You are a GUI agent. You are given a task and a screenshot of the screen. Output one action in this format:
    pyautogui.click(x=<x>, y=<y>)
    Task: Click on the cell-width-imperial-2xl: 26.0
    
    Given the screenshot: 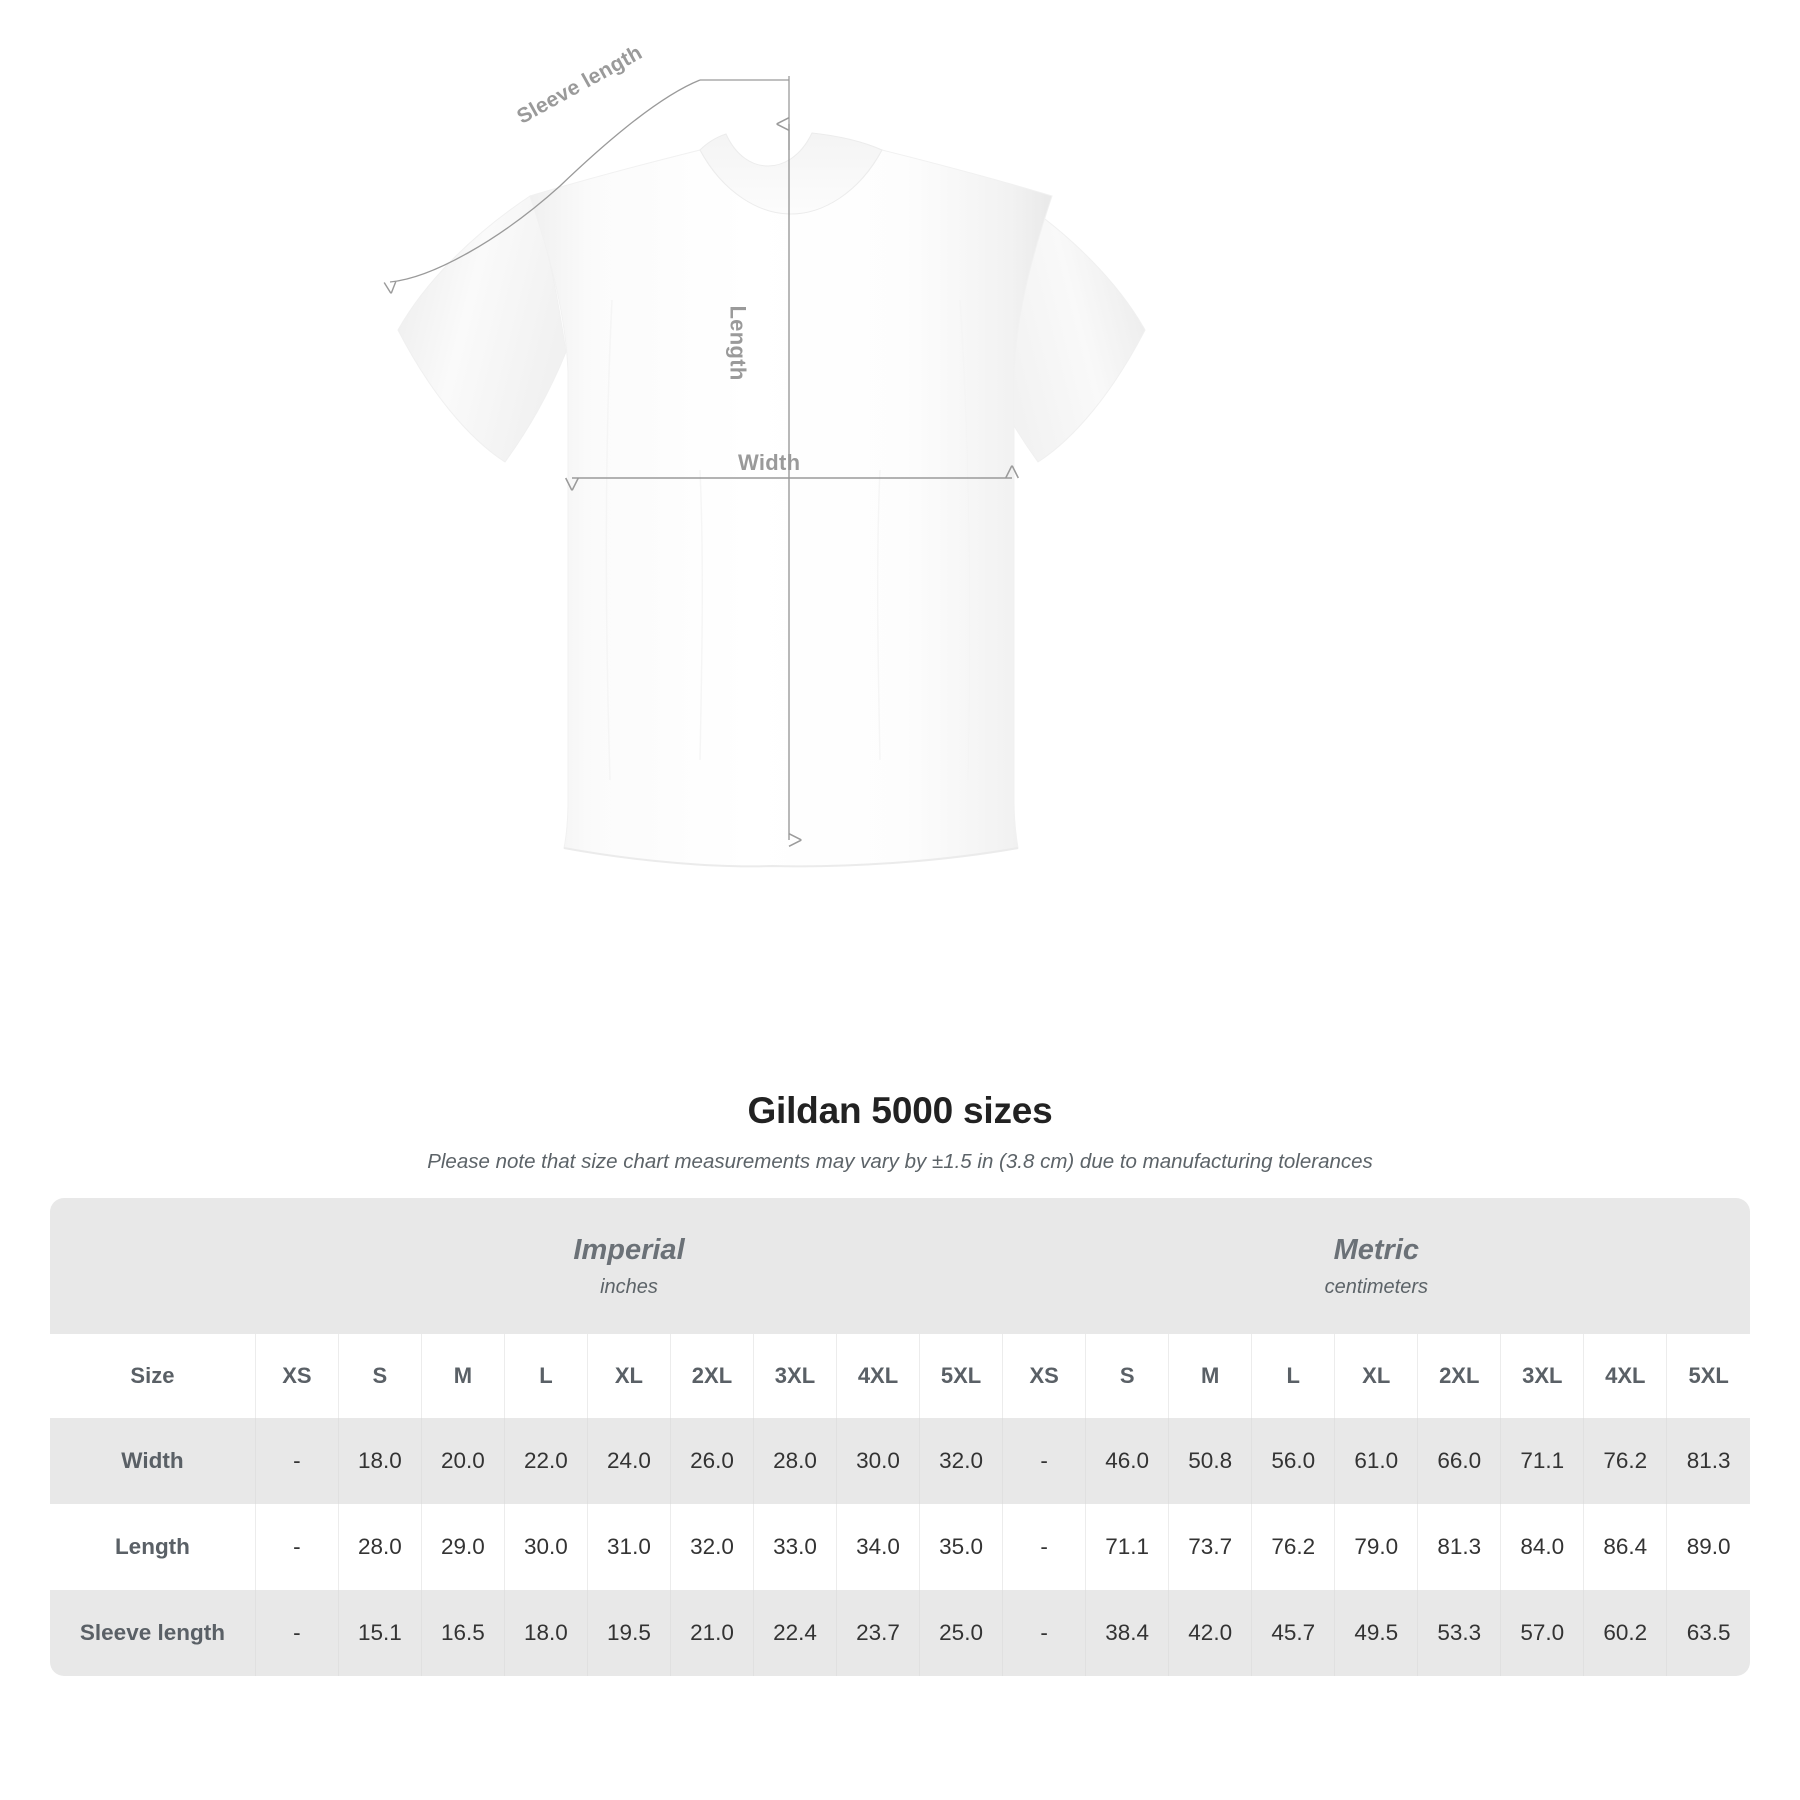 What is the action you would take?
    pyautogui.click(x=711, y=1461)
    